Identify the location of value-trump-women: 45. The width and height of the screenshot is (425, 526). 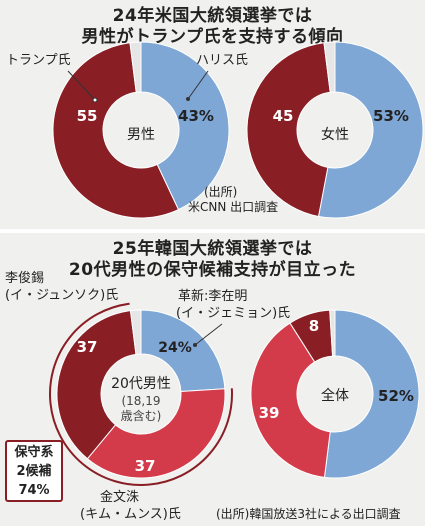
(283, 116).